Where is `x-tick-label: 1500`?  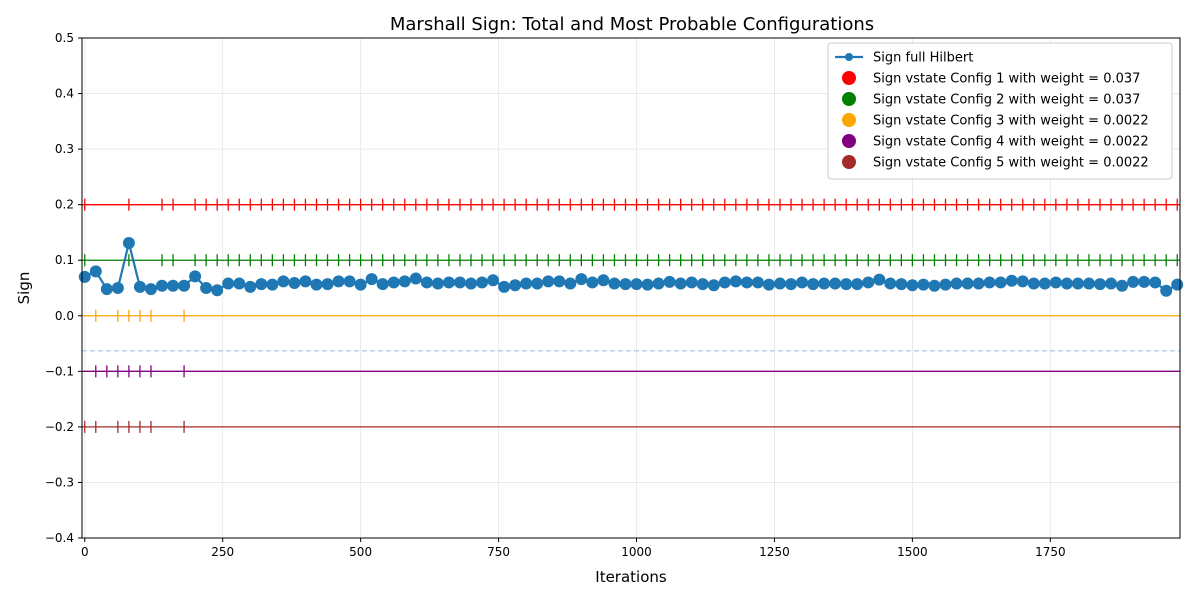 x-tick-label: 1500 is located at coordinates (912, 552).